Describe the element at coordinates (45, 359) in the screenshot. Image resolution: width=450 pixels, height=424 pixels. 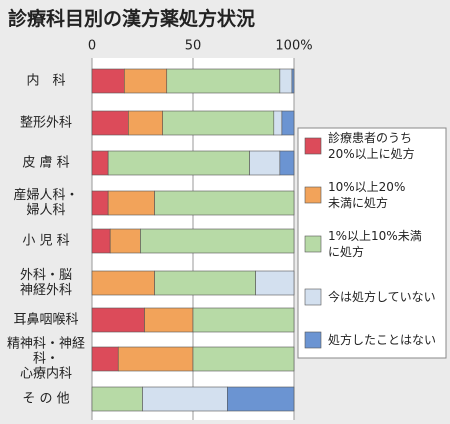
I see `y-tick-label: 精神科・神経科・ 心療内科` at that location.